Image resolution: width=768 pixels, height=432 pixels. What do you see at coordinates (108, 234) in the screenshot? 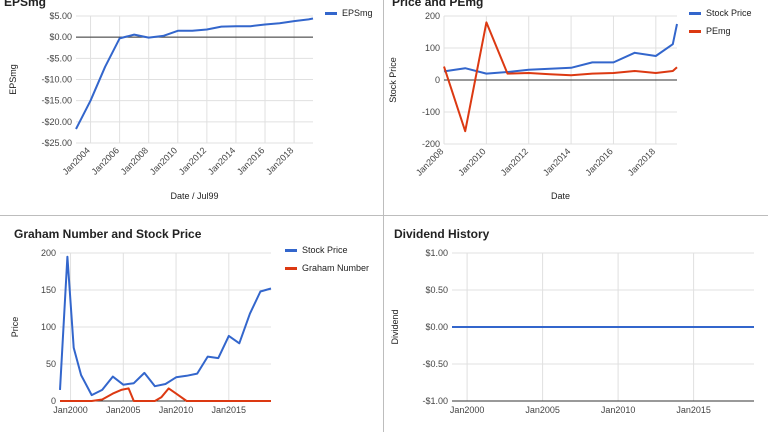
I see `chart-title: Graham Number and Stock Price` at bounding box center [108, 234].